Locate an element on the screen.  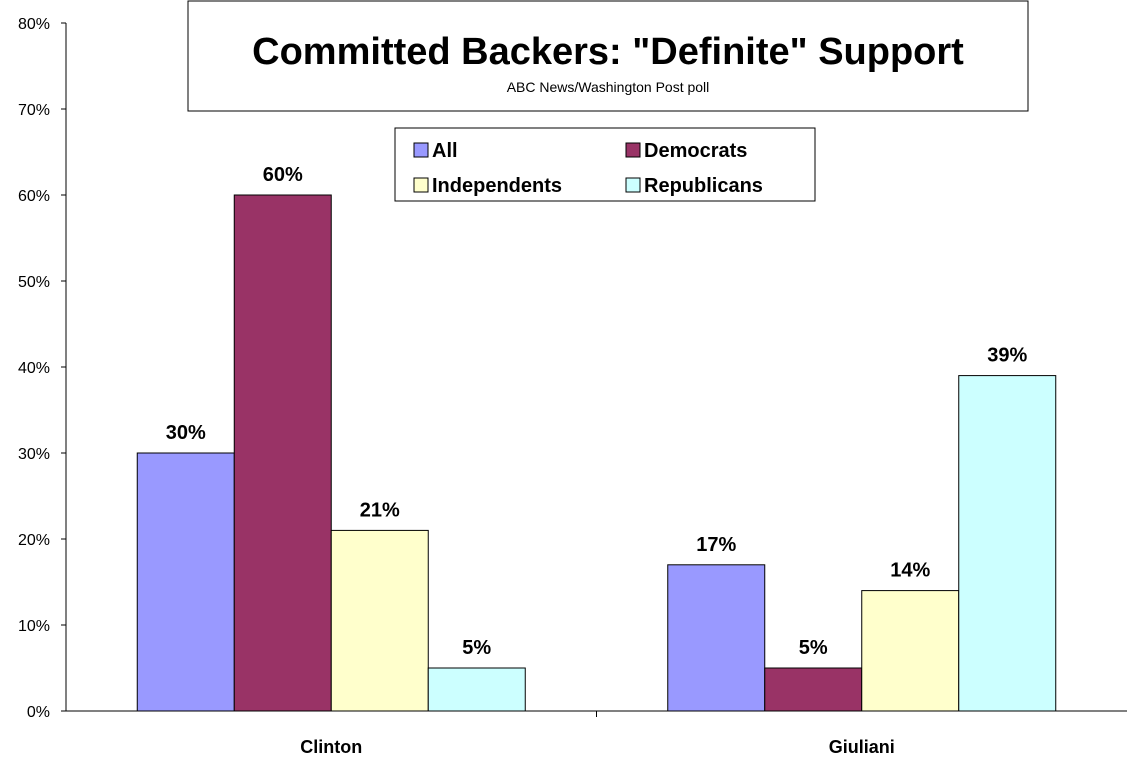
bar-republicans-giuliani is located at coordinates (1007, 543).